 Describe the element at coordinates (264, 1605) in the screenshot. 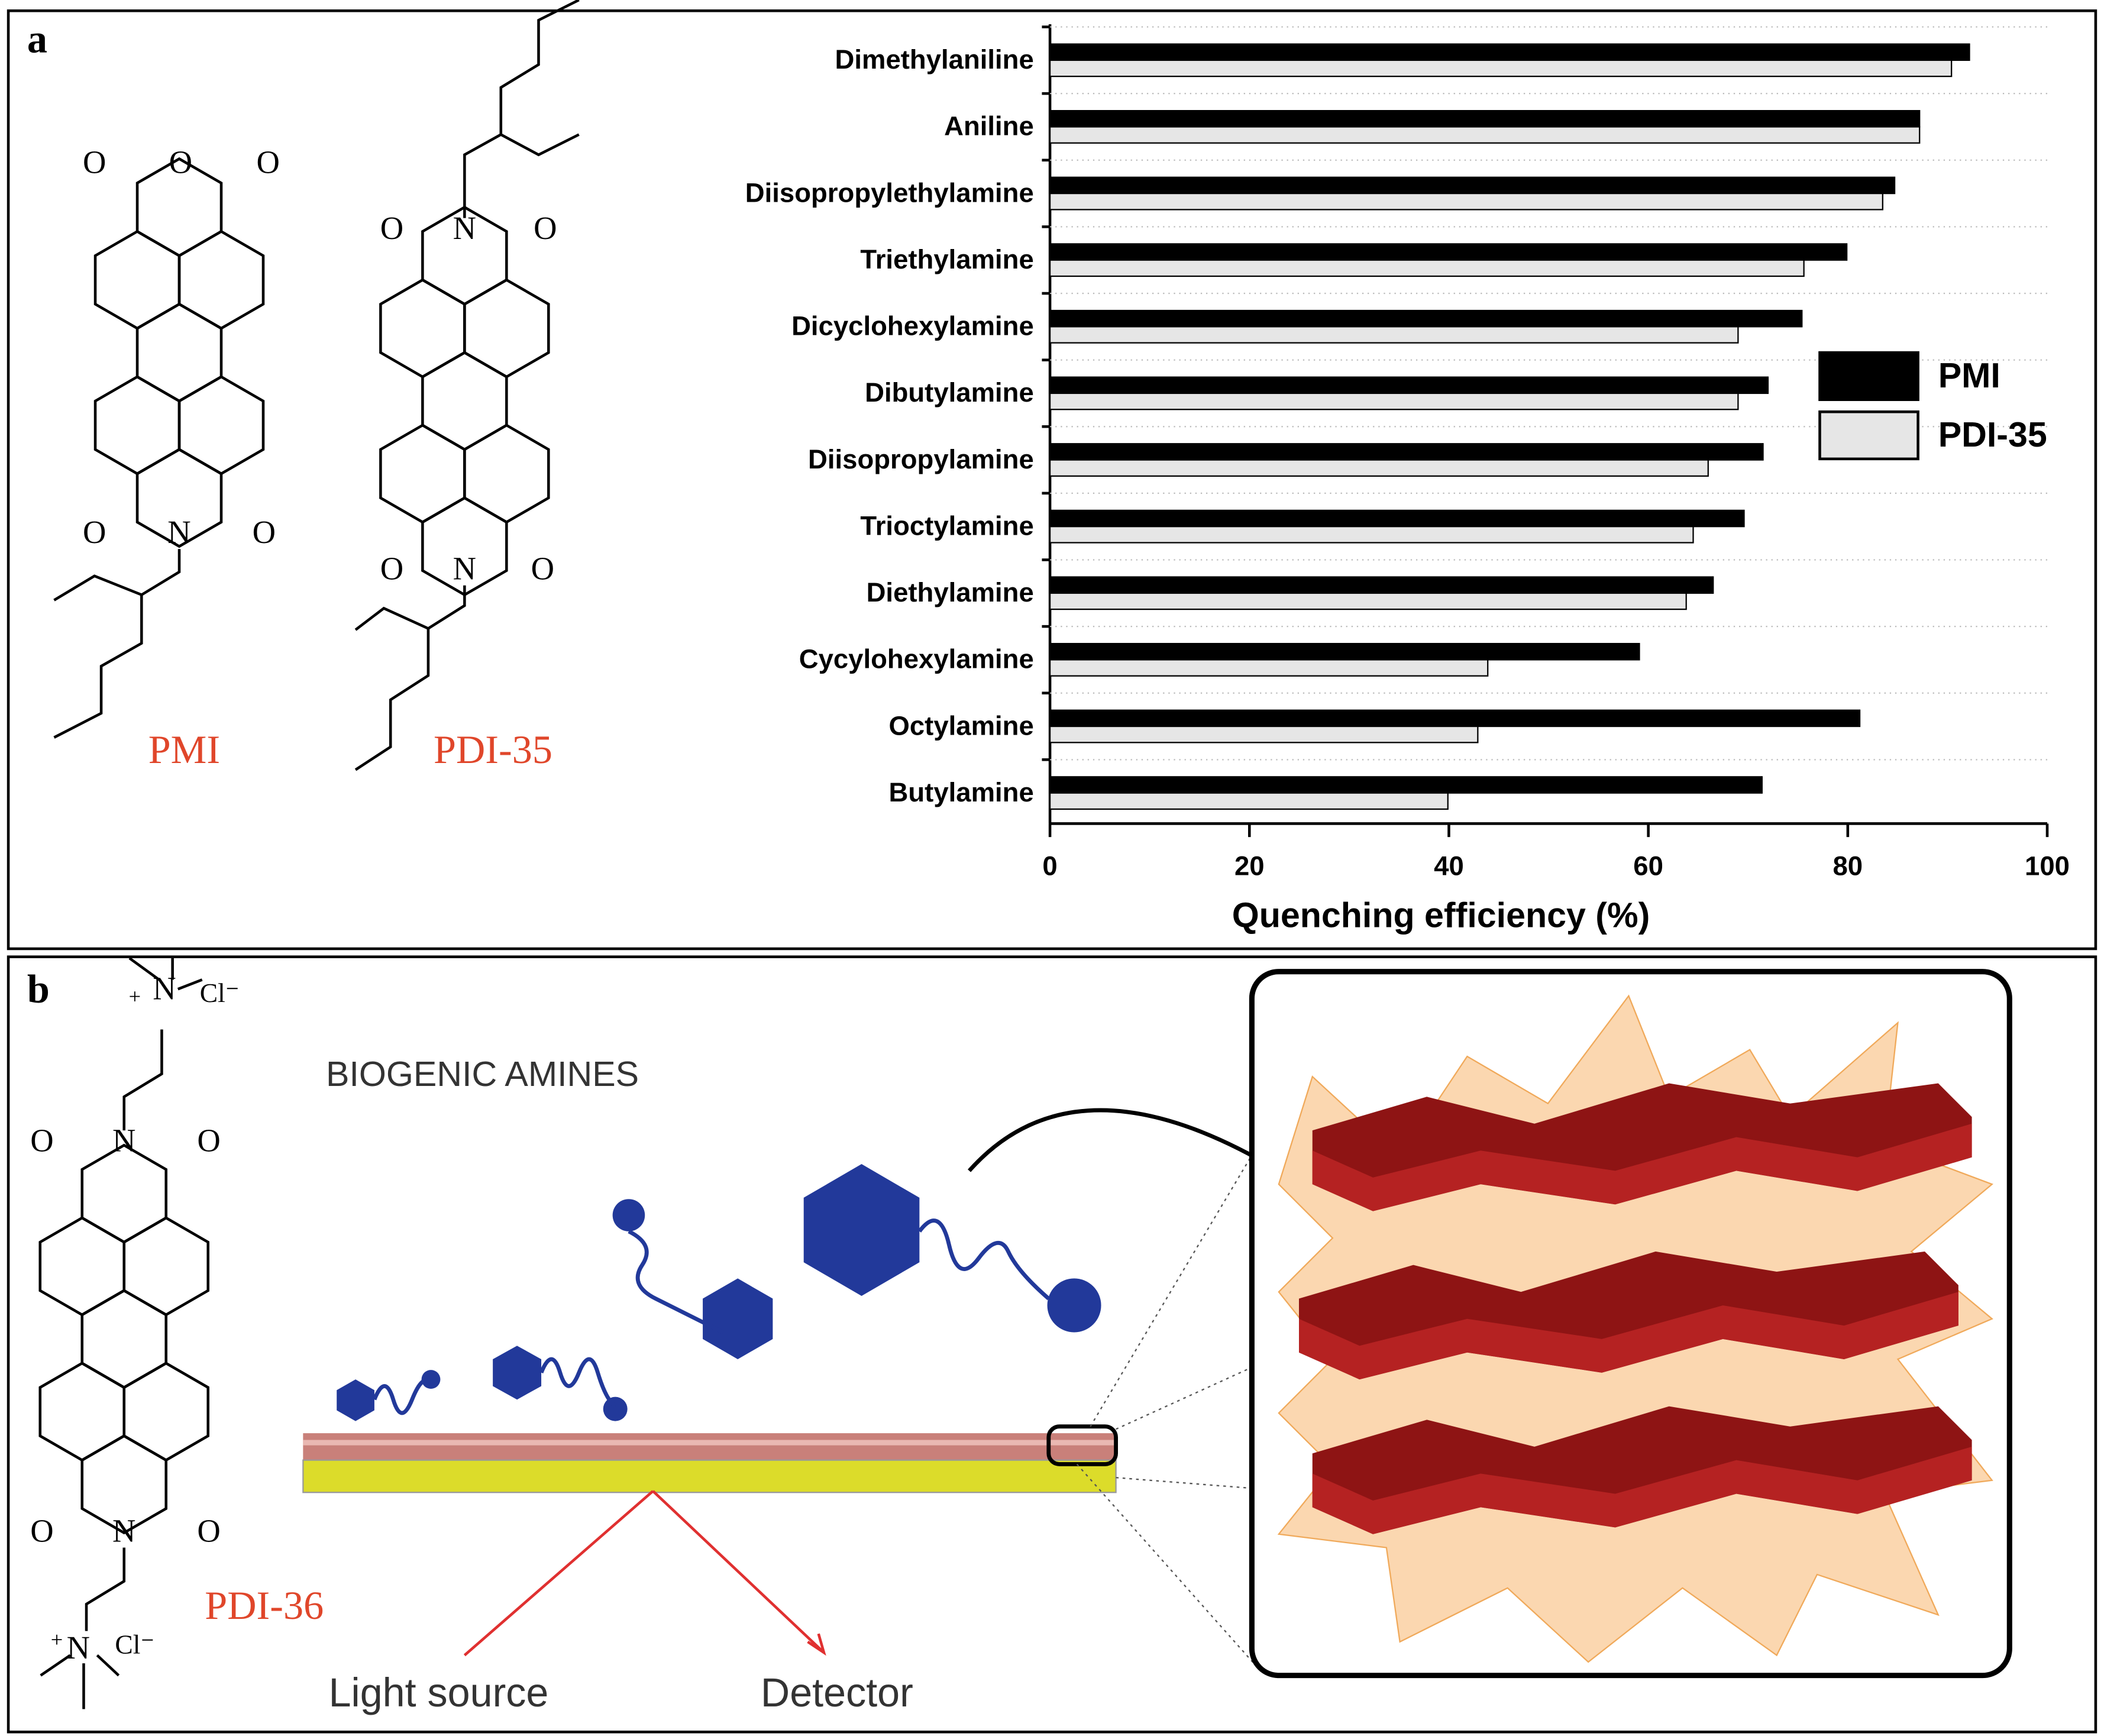

I see `molecule-label: PDI-36` at that location.